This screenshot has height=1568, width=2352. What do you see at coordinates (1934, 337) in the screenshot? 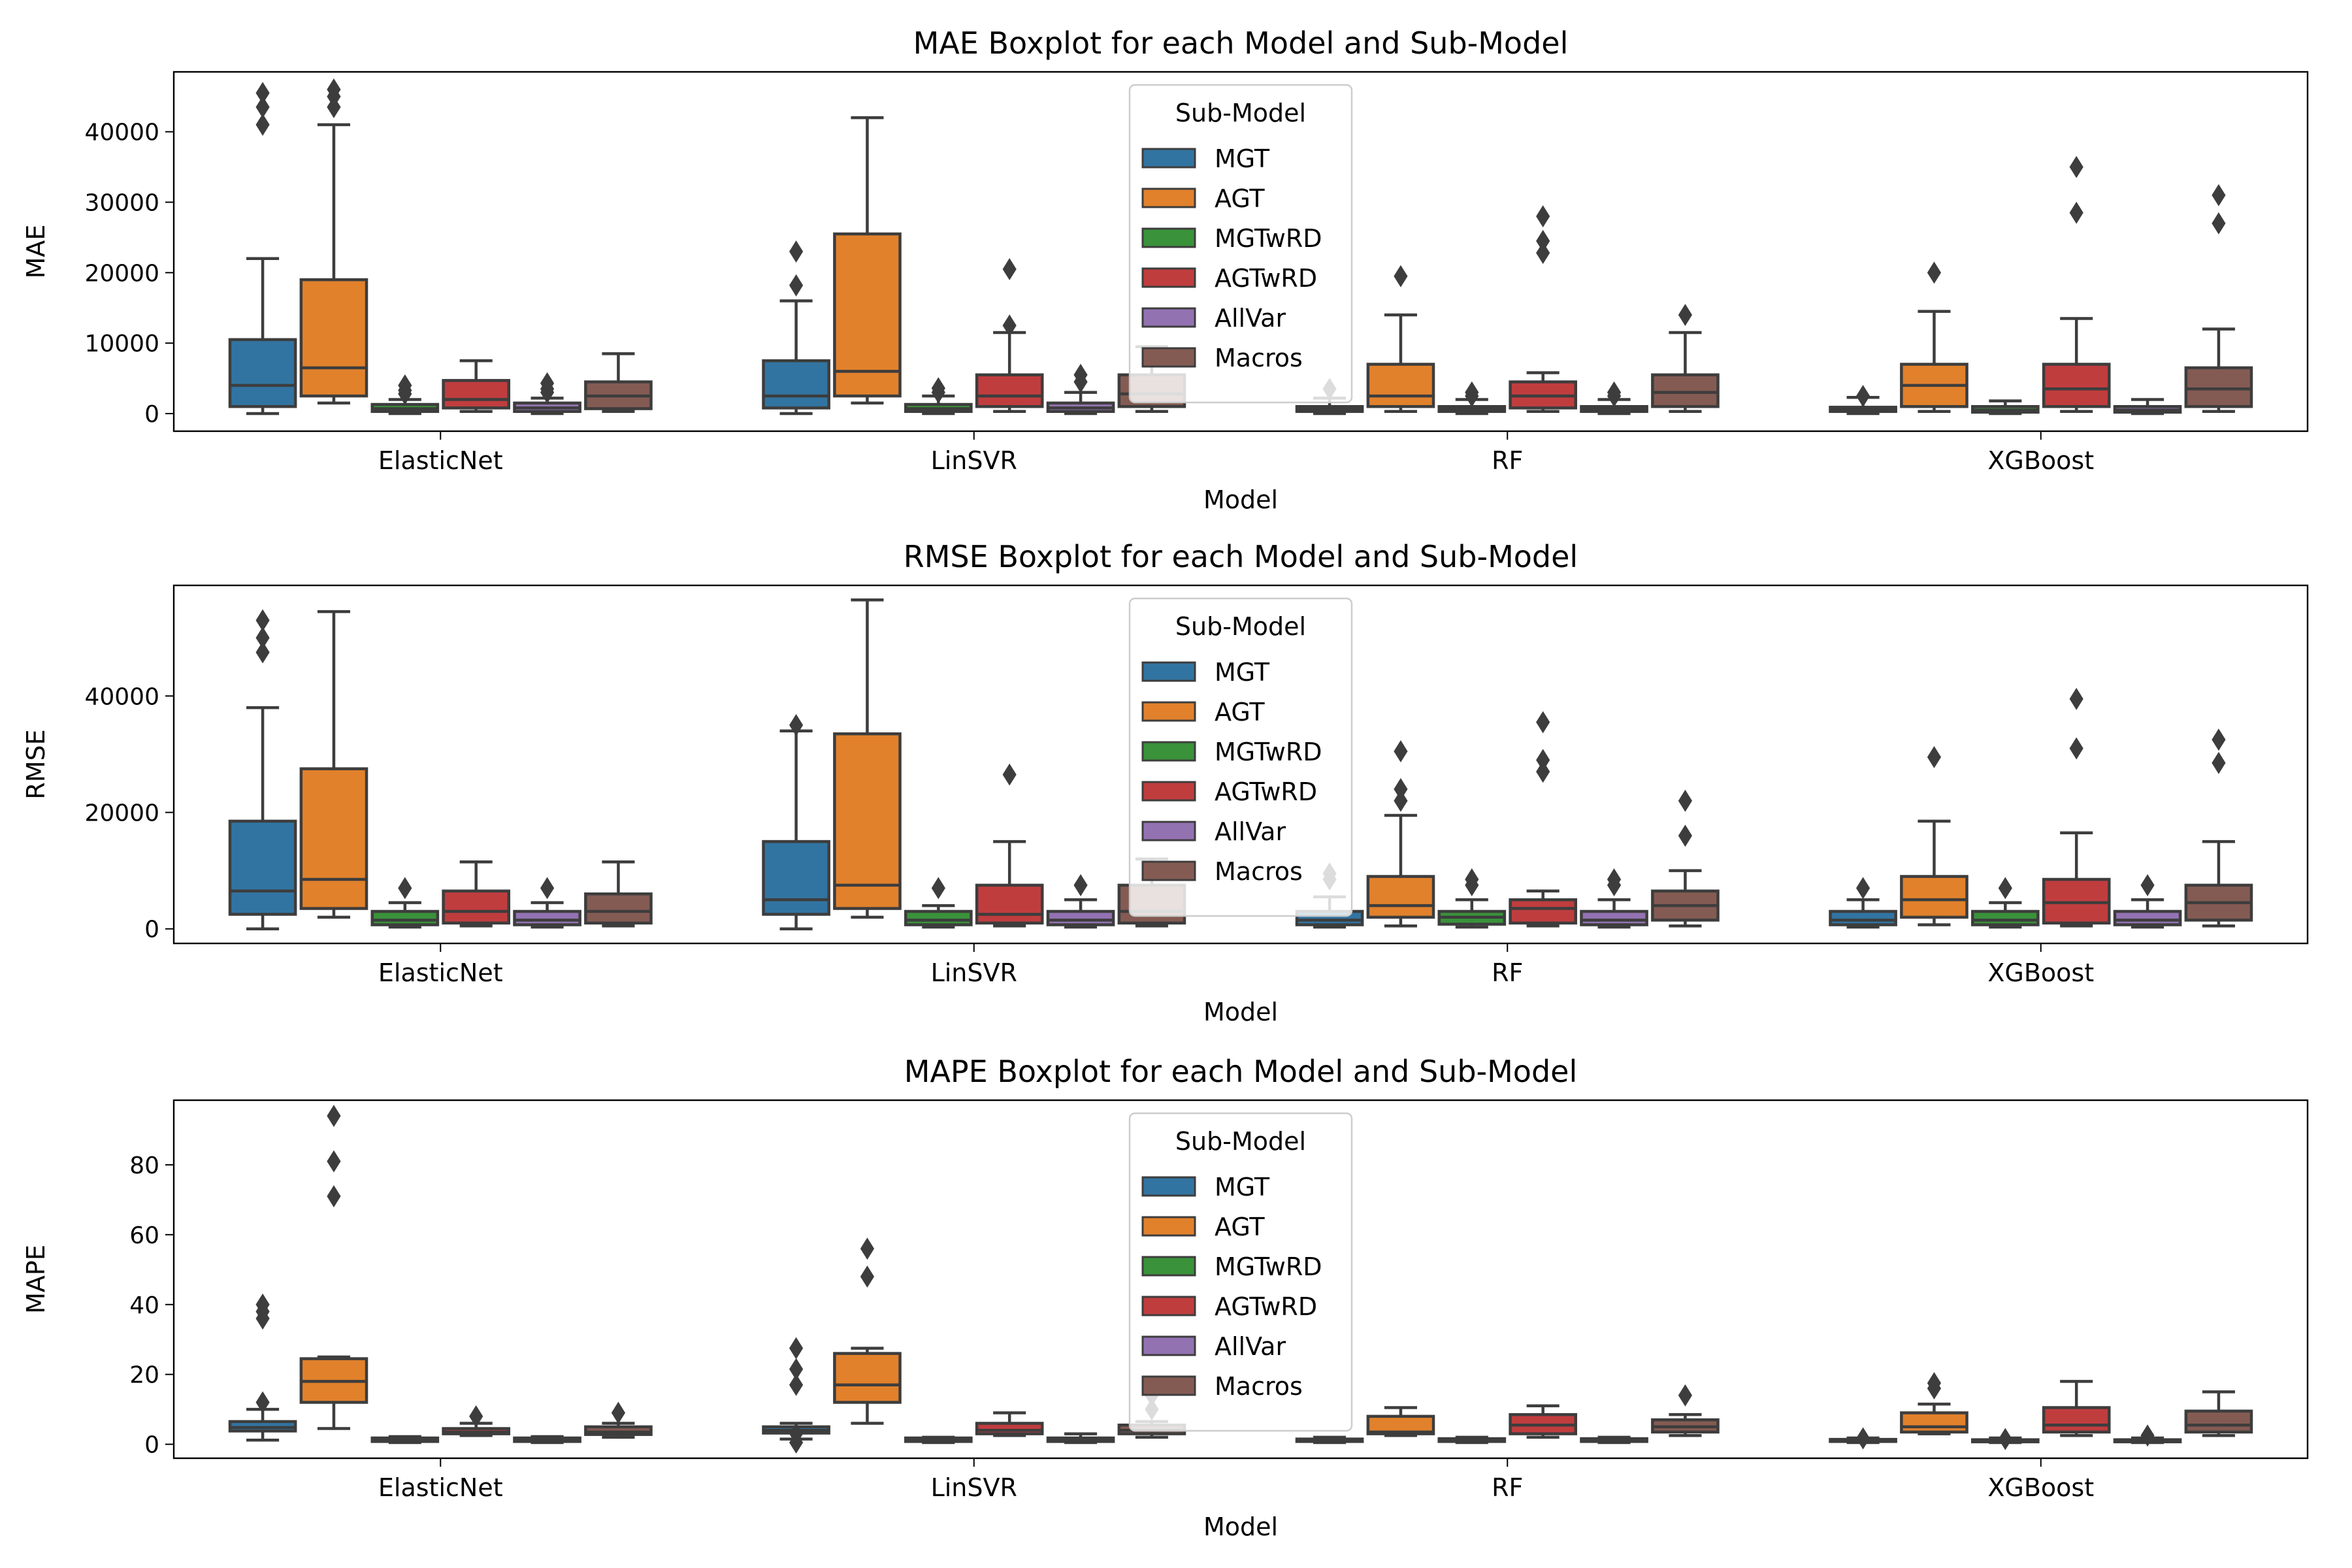
I see `box-agt-xgboost` at bounding box center [1934, 337].